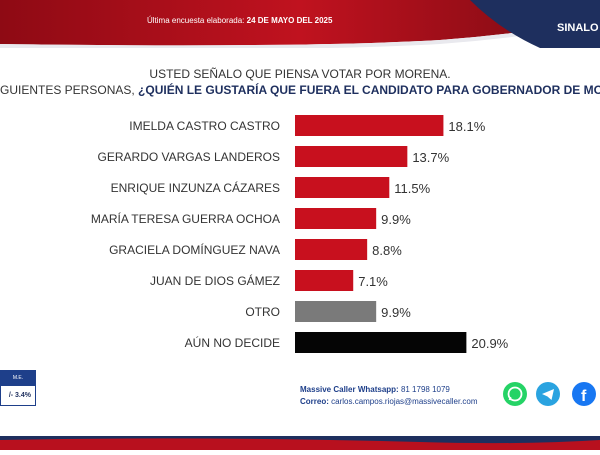 This screenshot has height=455, width=600. Describe the element at coordinates (404, 401) in the screenshot. I see `email-link: carlos.campos.riojas@massivecaller.com` at that location.